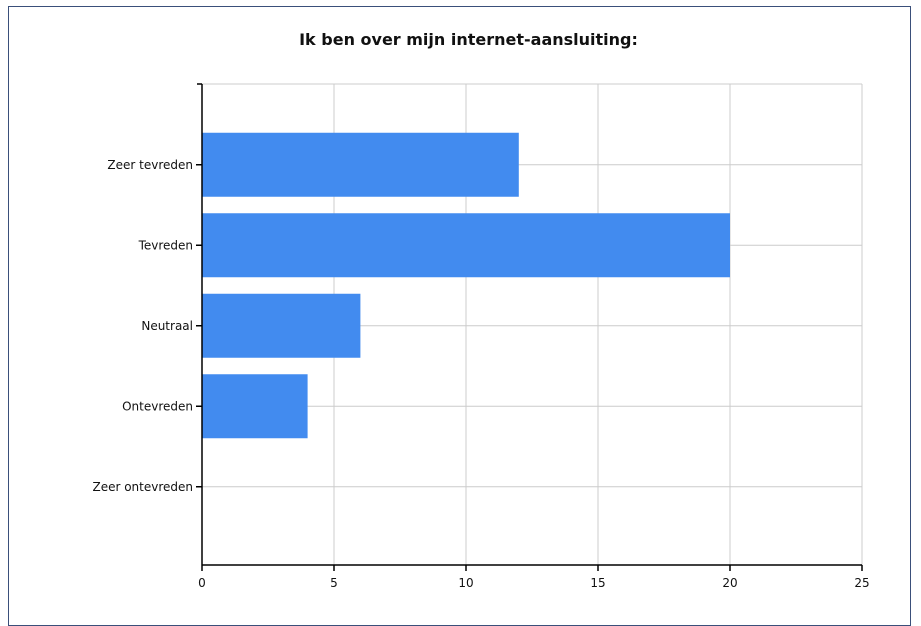  What do you see at coordinates (729, 583) in the screenshot?
I see `x-tick-label: 20` at bounding box center [729, 583].